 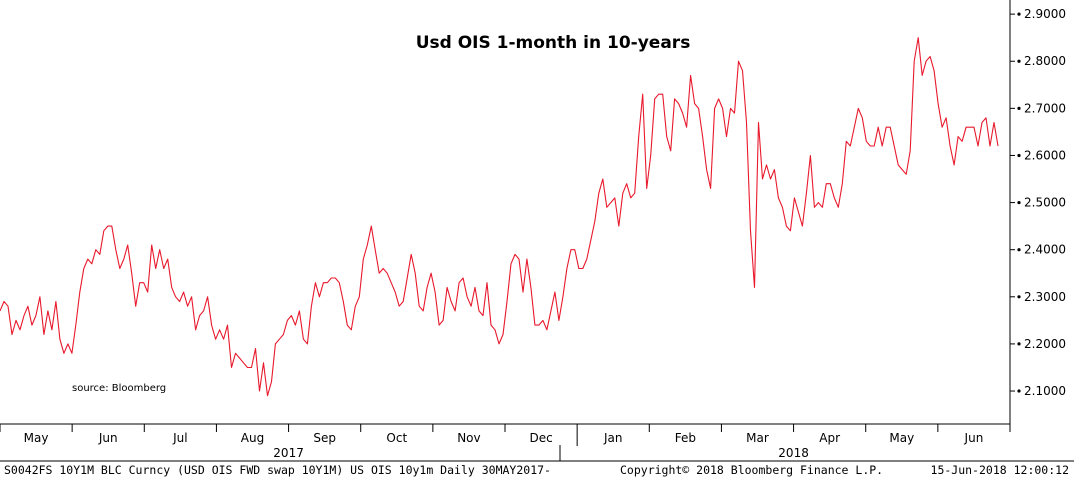 What do you see at coordinates (613, 438) in the screenshot?
I see `x-tick-label: Jan` at bounding box center [613, 438].